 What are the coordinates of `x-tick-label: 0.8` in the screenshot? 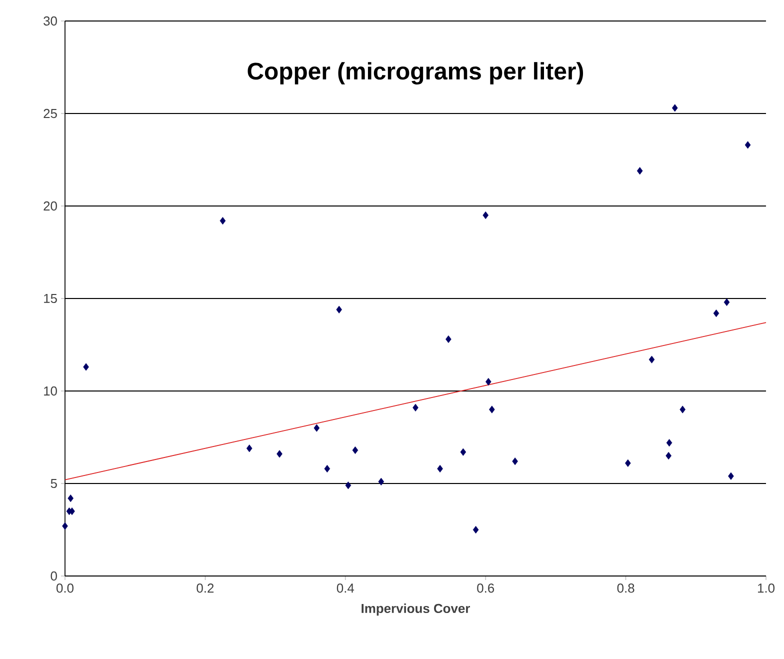 It's located at (625, 588).